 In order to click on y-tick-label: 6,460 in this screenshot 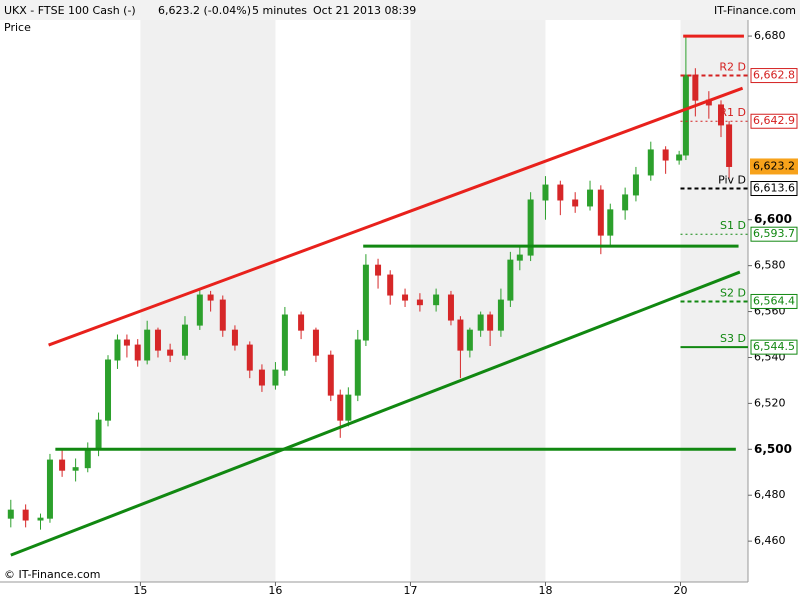, I will do `click(770, 540)`.